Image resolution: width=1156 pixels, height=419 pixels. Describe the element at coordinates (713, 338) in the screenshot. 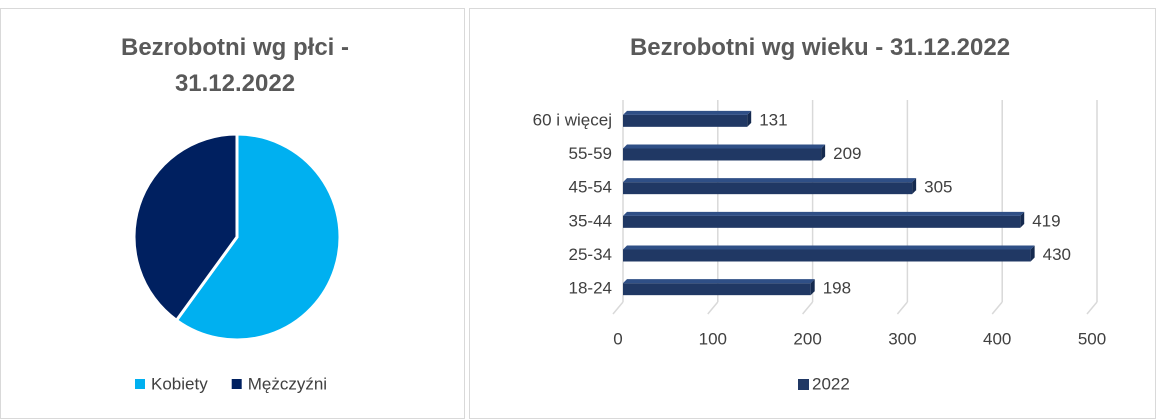

I see `x-tick-label: 100` at that location.